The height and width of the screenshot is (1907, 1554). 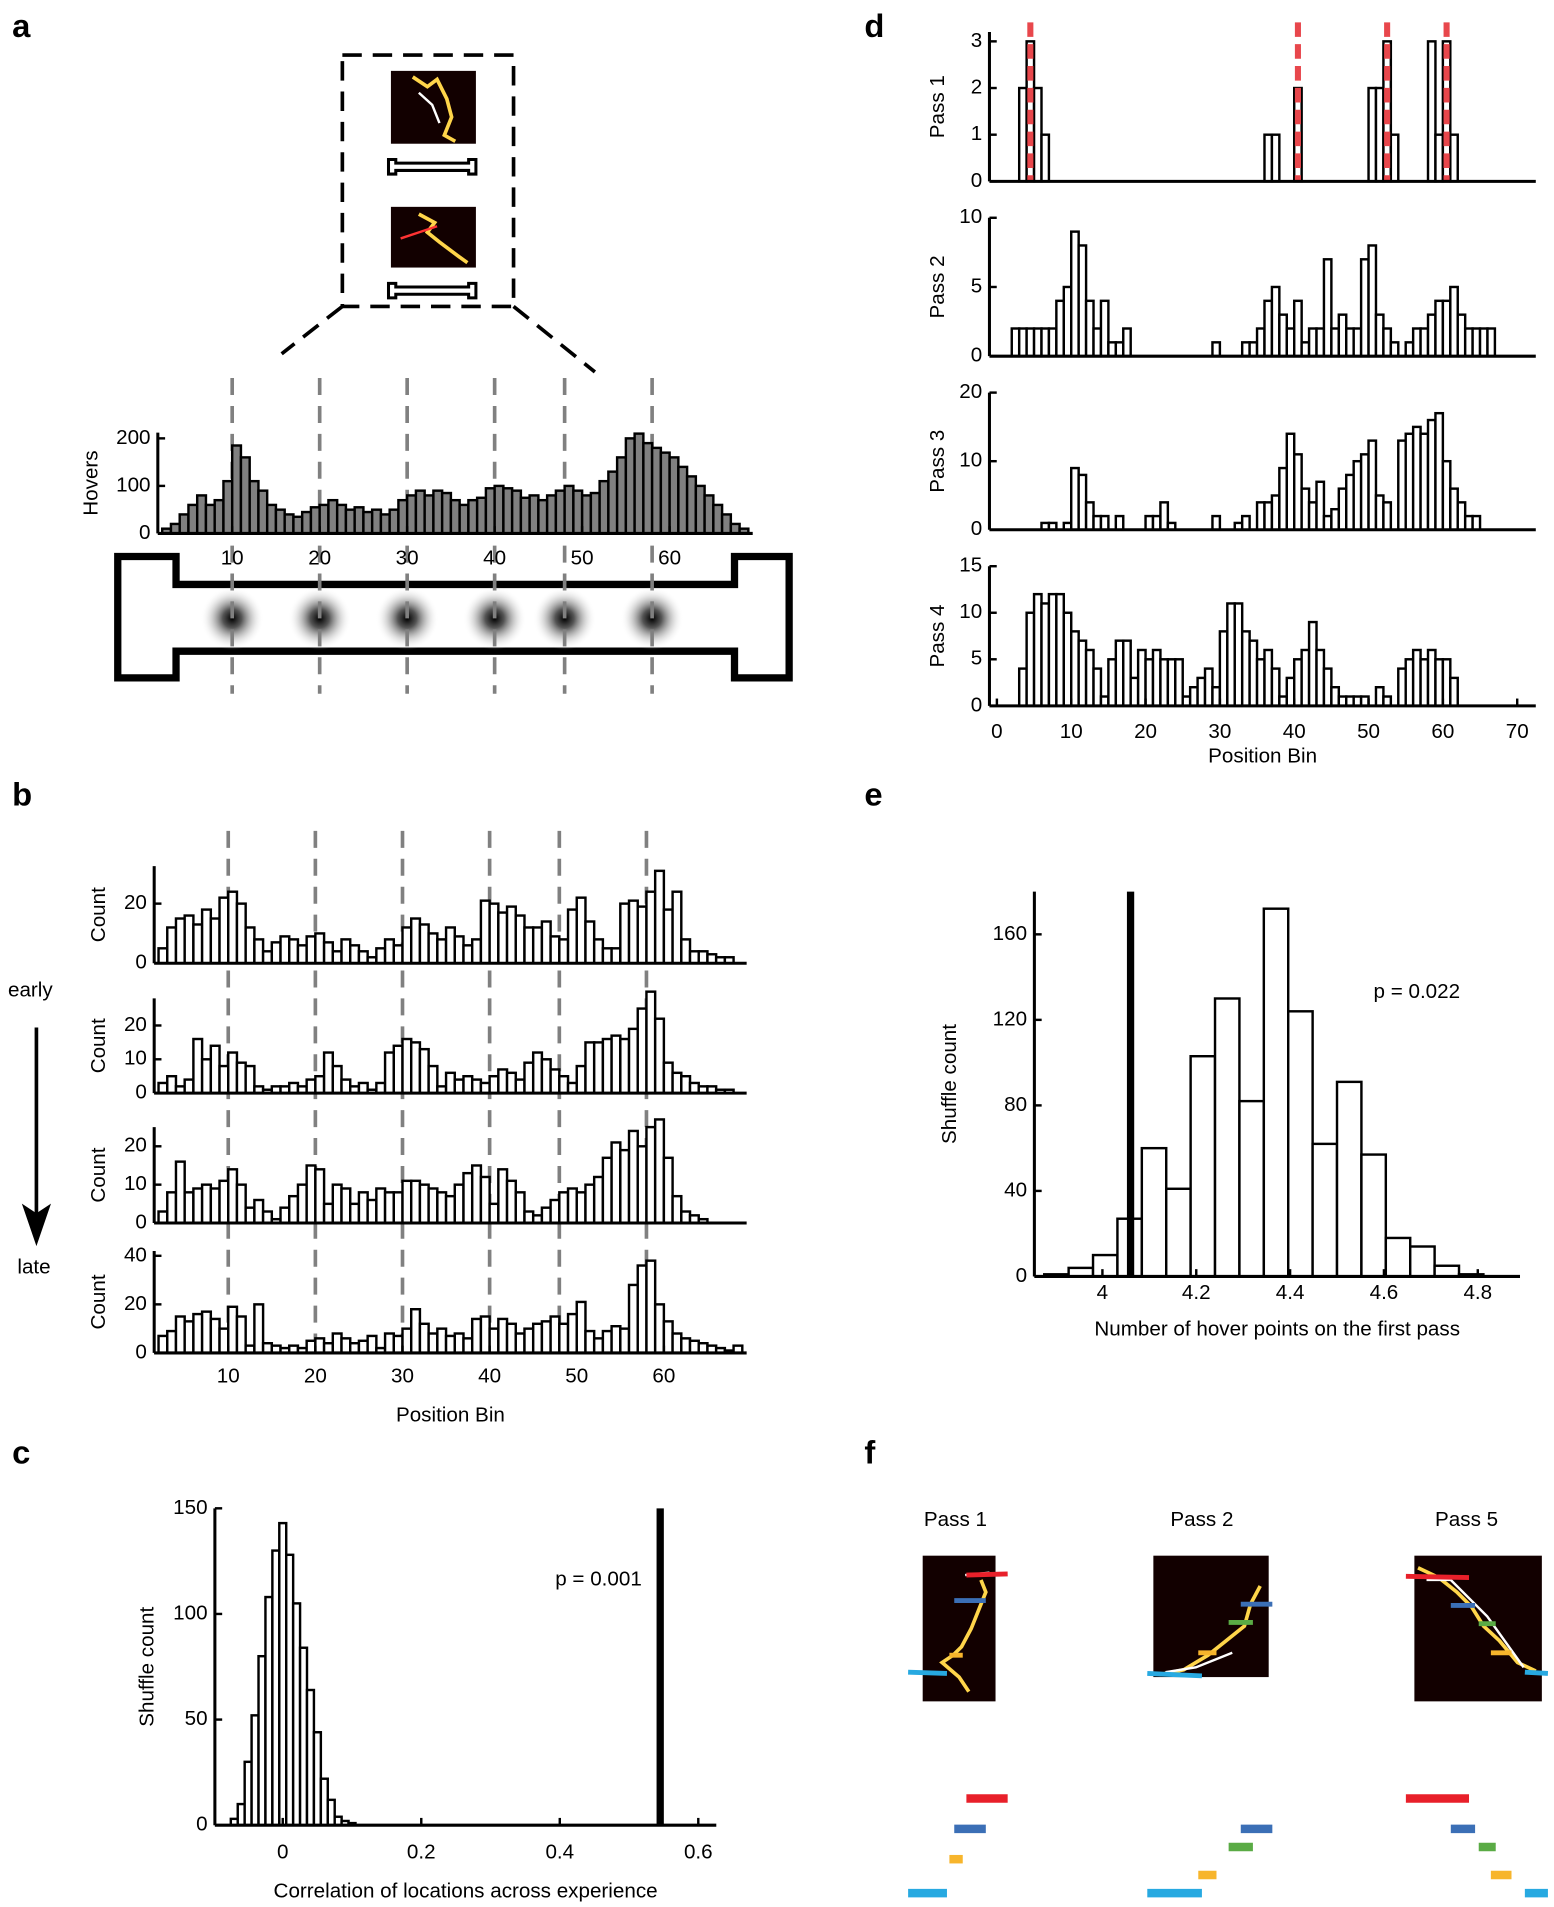 What do you see at coordinates (1201, 1519) in the screenshot?
I see `pass-title: Pass 2` at bounding box center [1201, 1519].